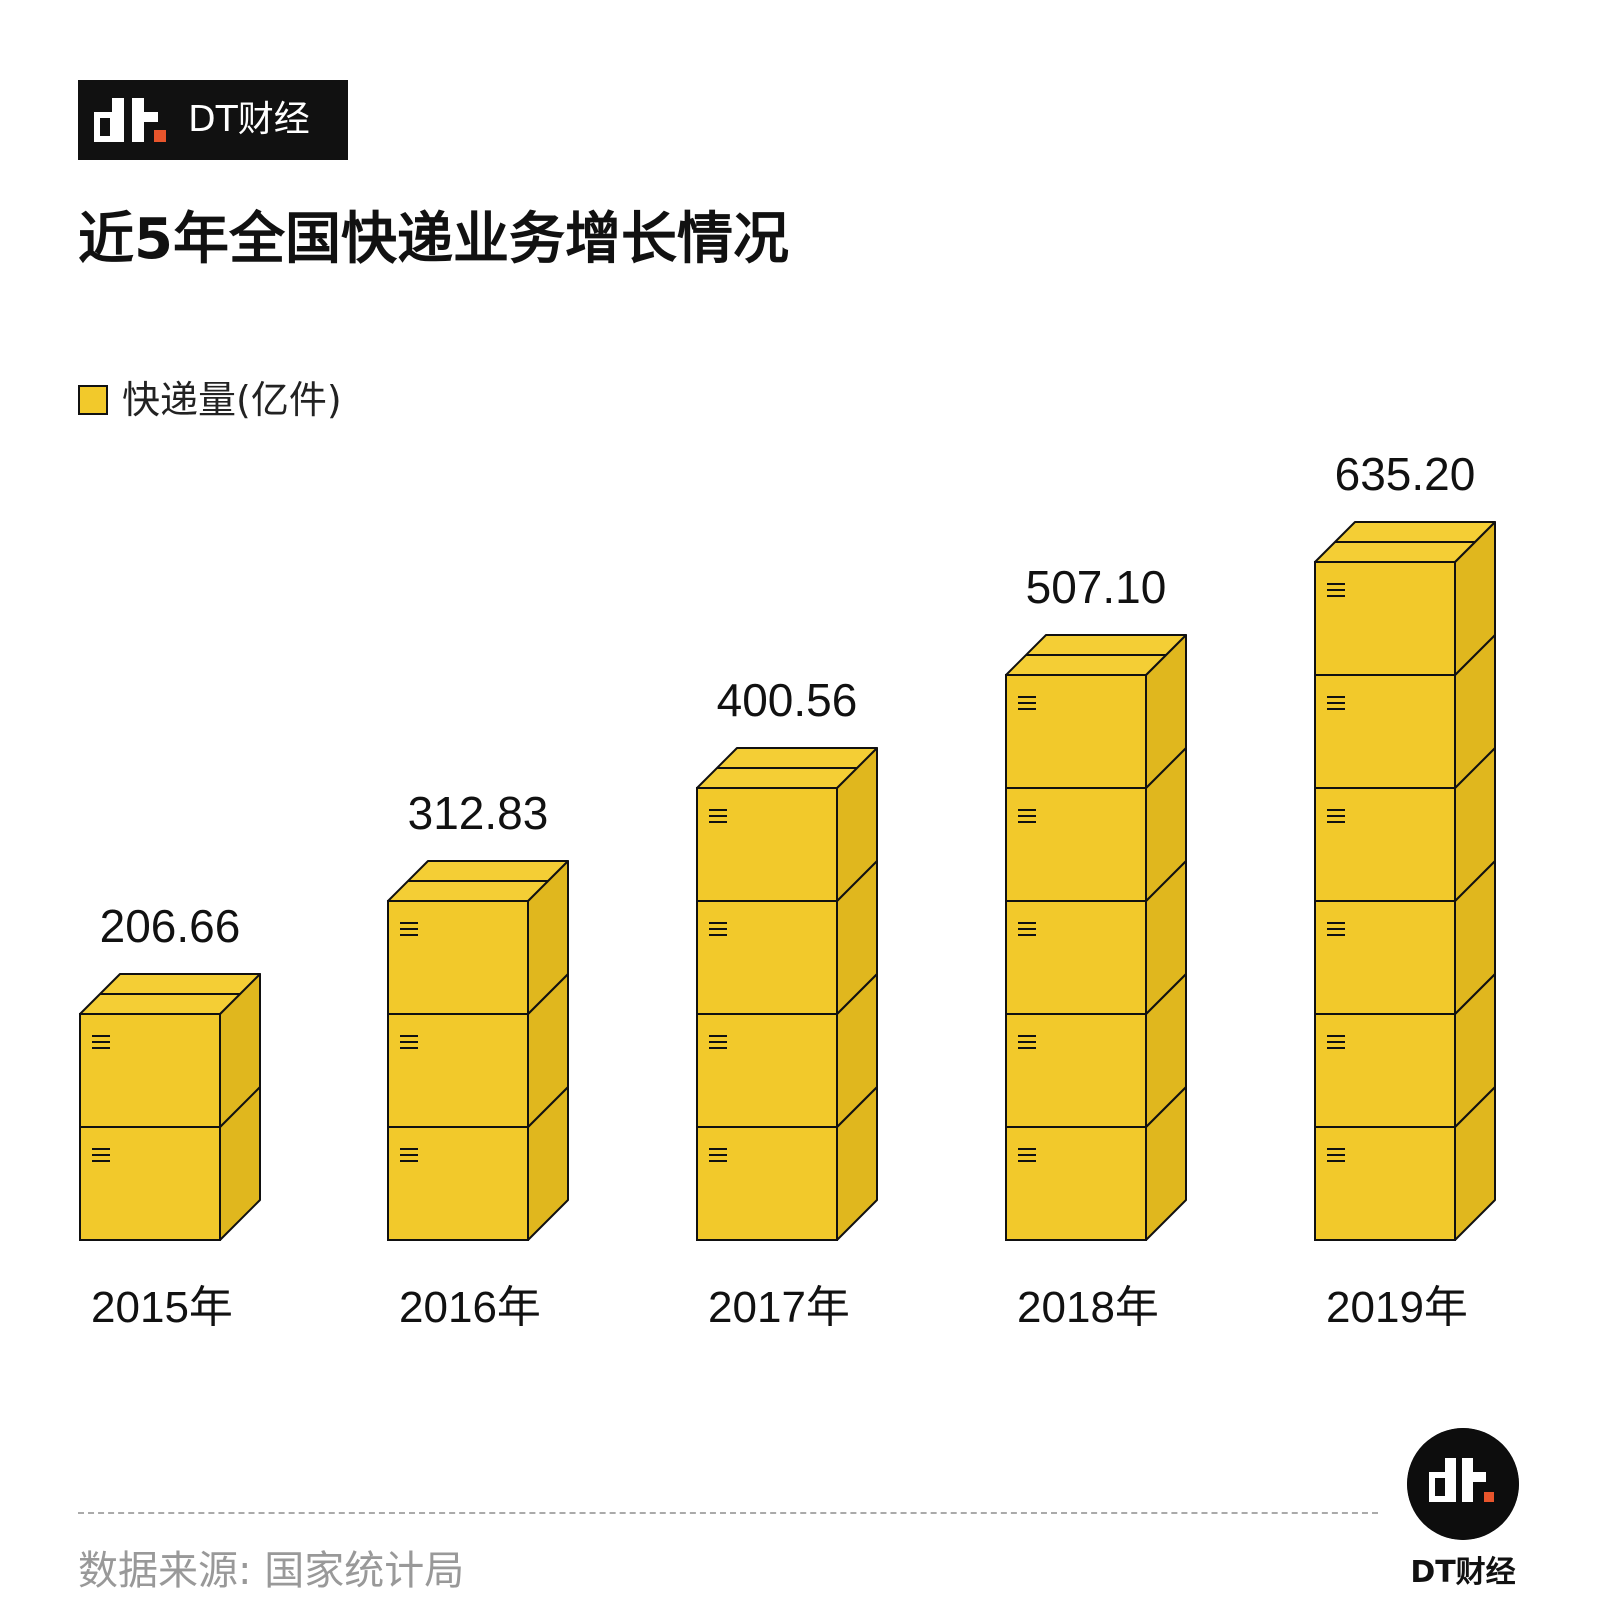  I want to click on dt-corner-logo-icon, so click(1463, 1484).